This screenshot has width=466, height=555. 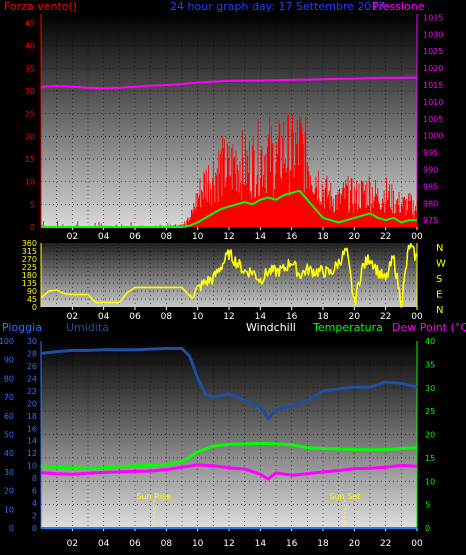 I want to click on humidity-tick-label: 16, so click(x=32, y=428).